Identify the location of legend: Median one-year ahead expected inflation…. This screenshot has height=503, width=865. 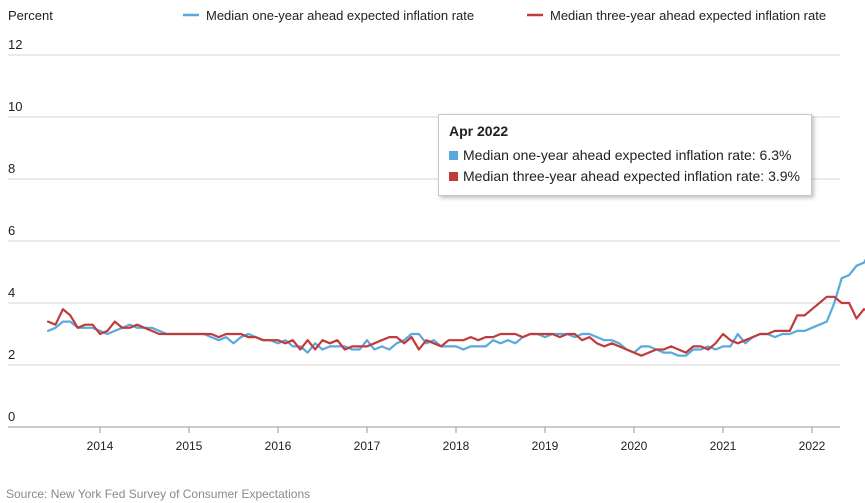
(504, 15).